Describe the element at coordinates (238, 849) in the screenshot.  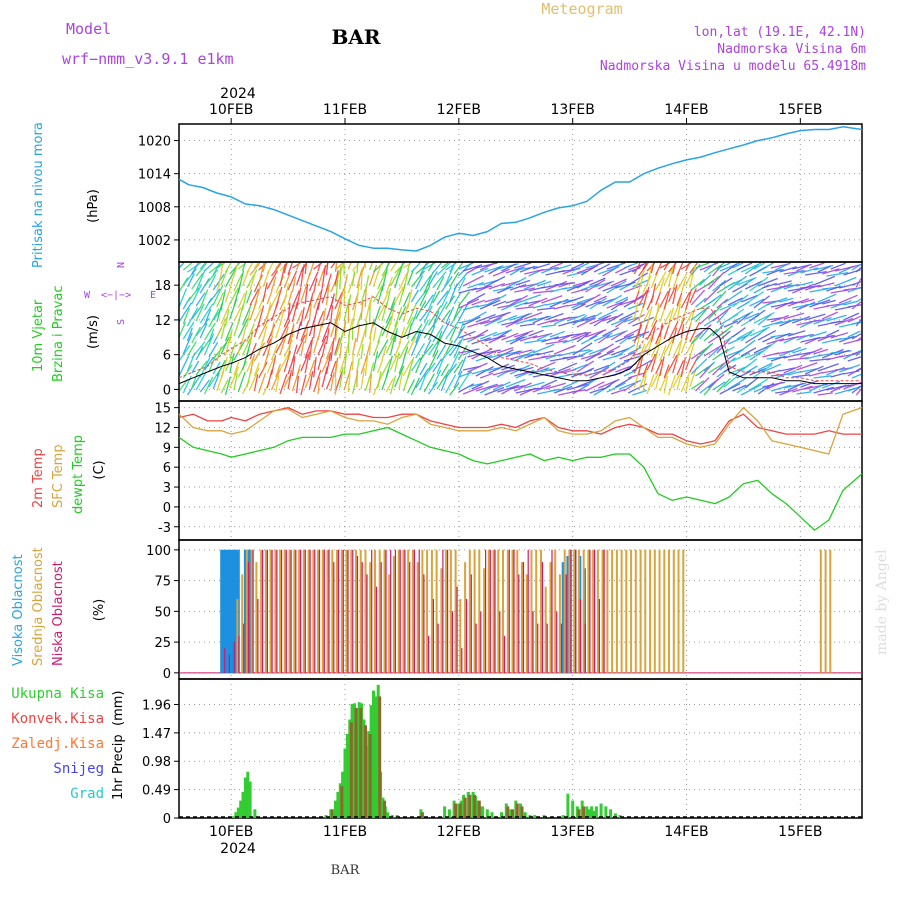
I see `bottom-year-label: 2024` at that location.